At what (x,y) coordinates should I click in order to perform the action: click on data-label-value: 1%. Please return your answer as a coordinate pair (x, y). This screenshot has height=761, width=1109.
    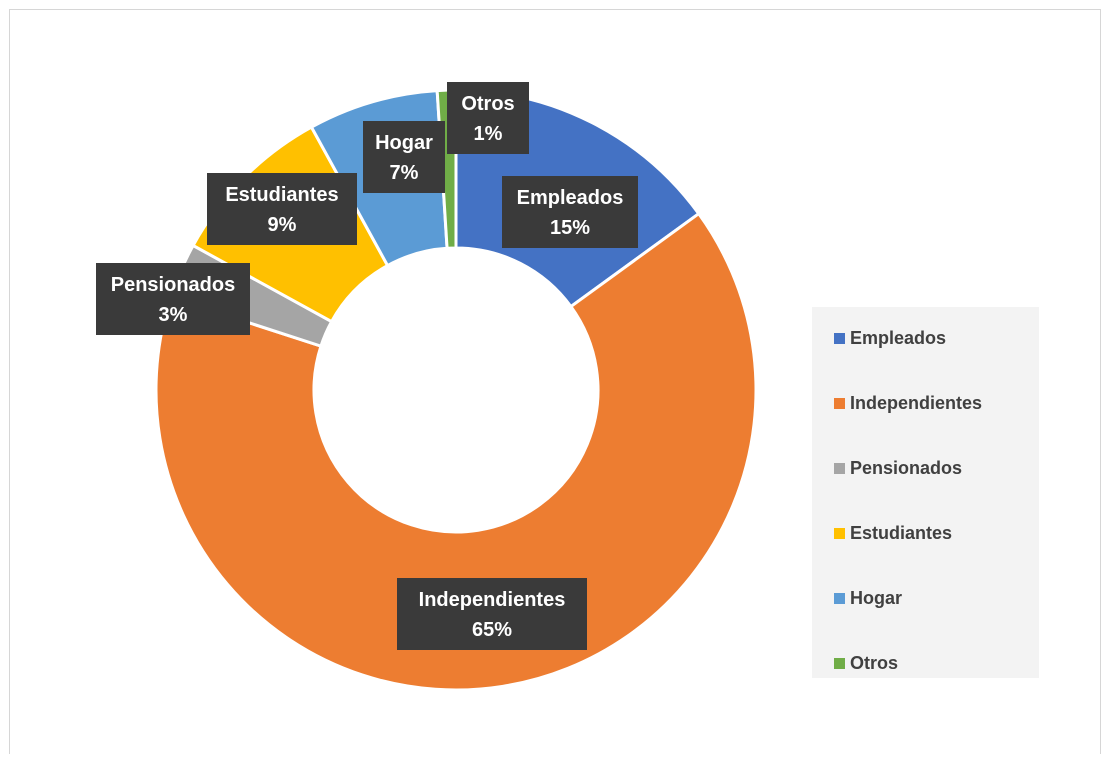
    Looking at the image, I should click on (488, 134).